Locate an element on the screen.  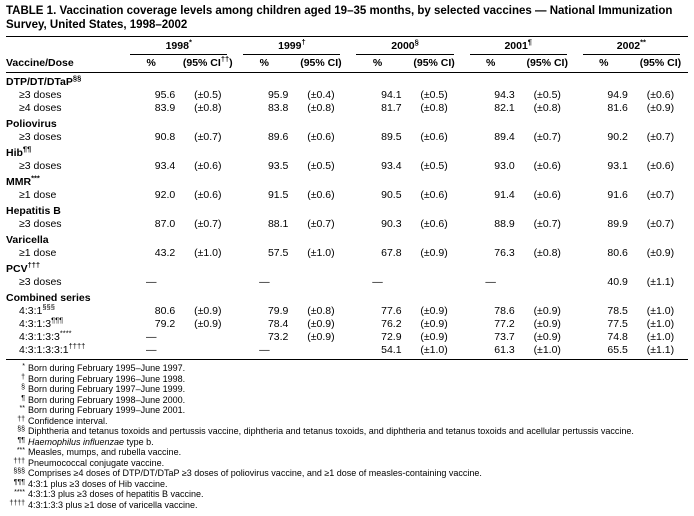
footnote-marker: ¶¶¶ is located at coordinates (19, 482).